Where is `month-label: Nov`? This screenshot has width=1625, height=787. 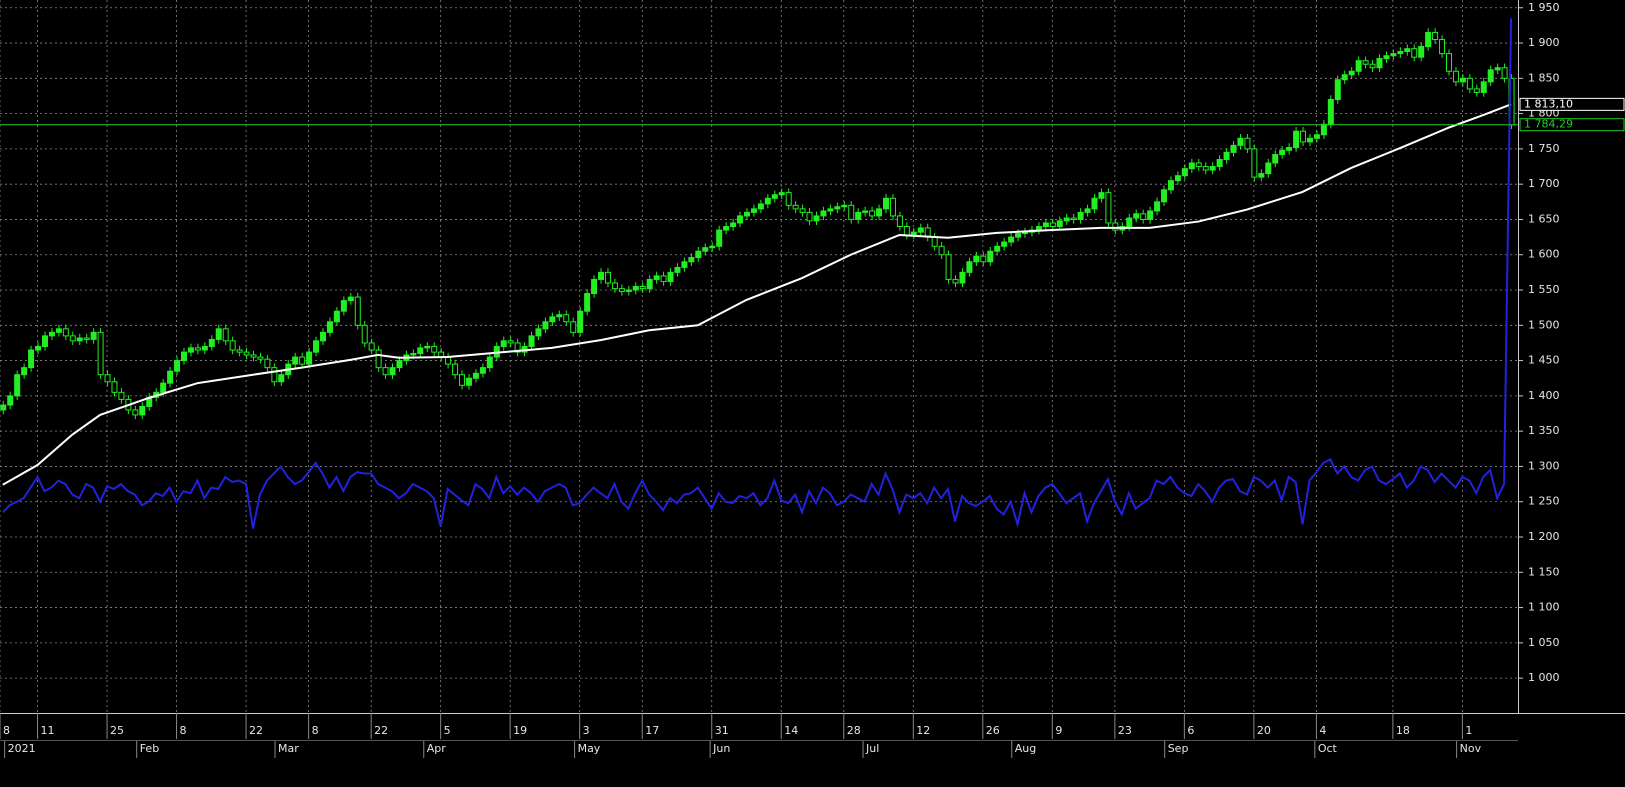
month-label: Nov is located at coordinates (1471, 748).